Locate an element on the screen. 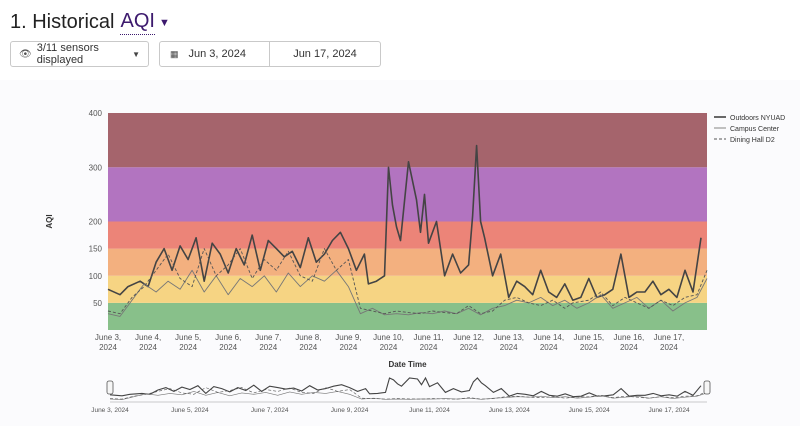  page-title: 1. Historical AQI ▼ is located at coordinates (90, 22).